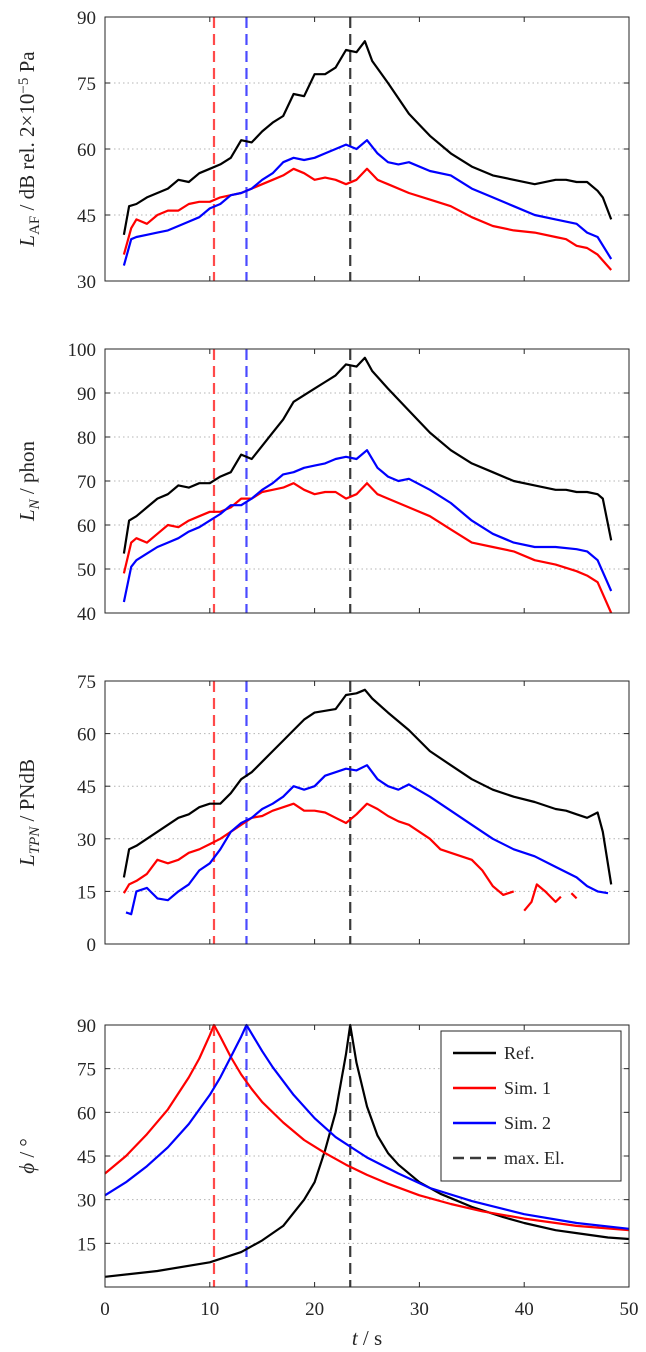 The image size is (646, 1352). Describe the element at coordinates (542, 897) in the screenshot. I see `series-line-sim1b` at that location.